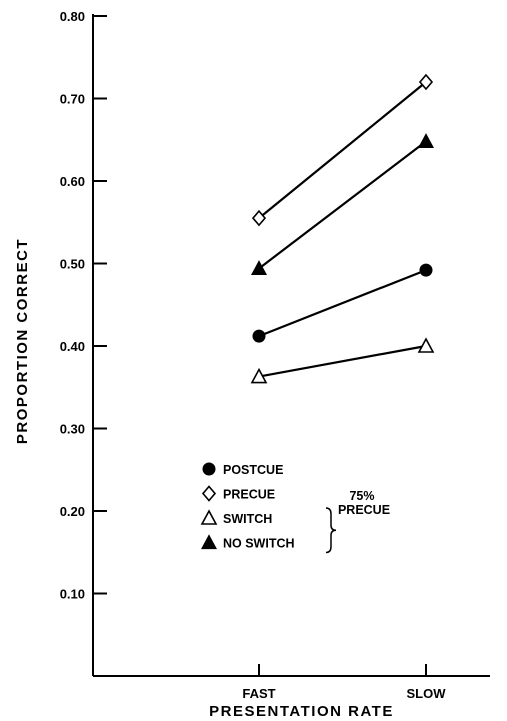 The image size is (507, 721). Describe the element at coordinates (364, 510) in the screenshot. I see `legend-group-label: PRECUE` at that location.